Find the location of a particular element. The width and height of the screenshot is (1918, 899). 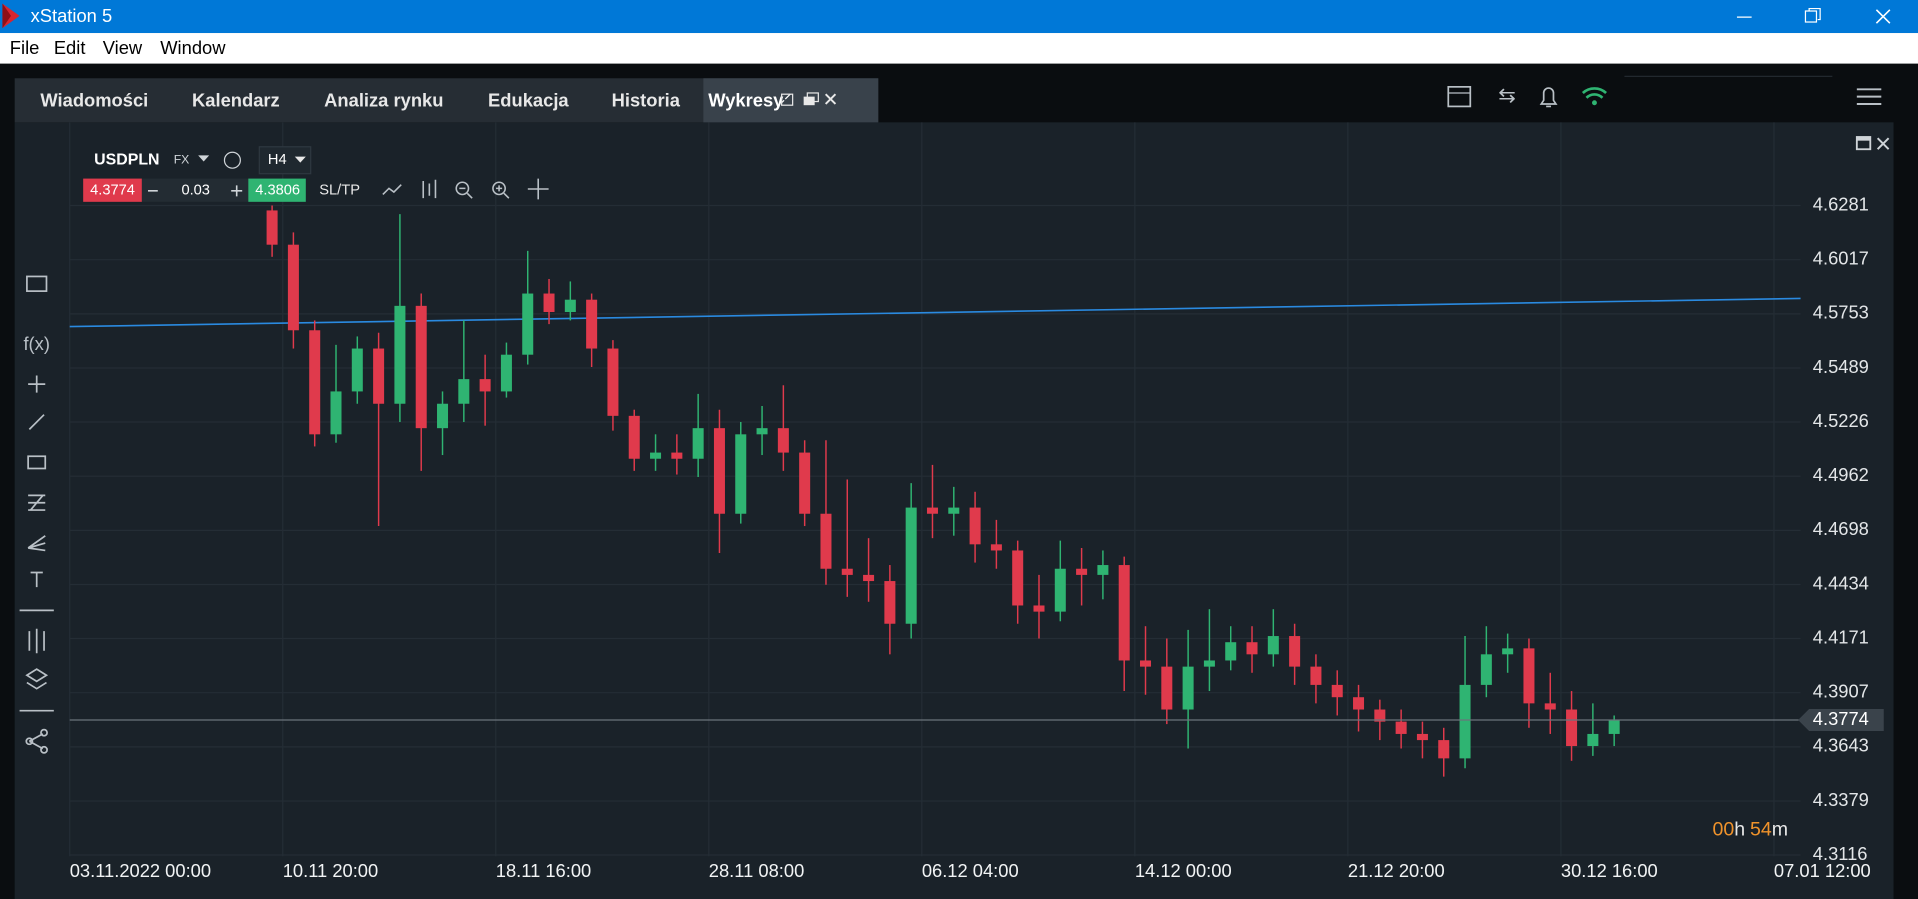

x-tick-label: 07.01 12:00 is located at coordinates (1822, 870).